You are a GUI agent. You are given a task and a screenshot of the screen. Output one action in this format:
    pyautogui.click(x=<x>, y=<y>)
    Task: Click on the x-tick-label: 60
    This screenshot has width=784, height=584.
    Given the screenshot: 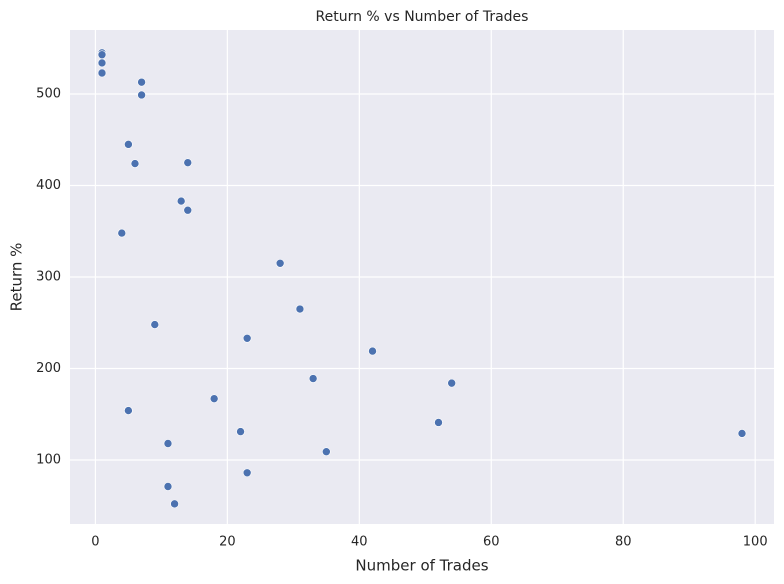 What is the action you would take?
    pyautogui.click(x=491, y=542)
    